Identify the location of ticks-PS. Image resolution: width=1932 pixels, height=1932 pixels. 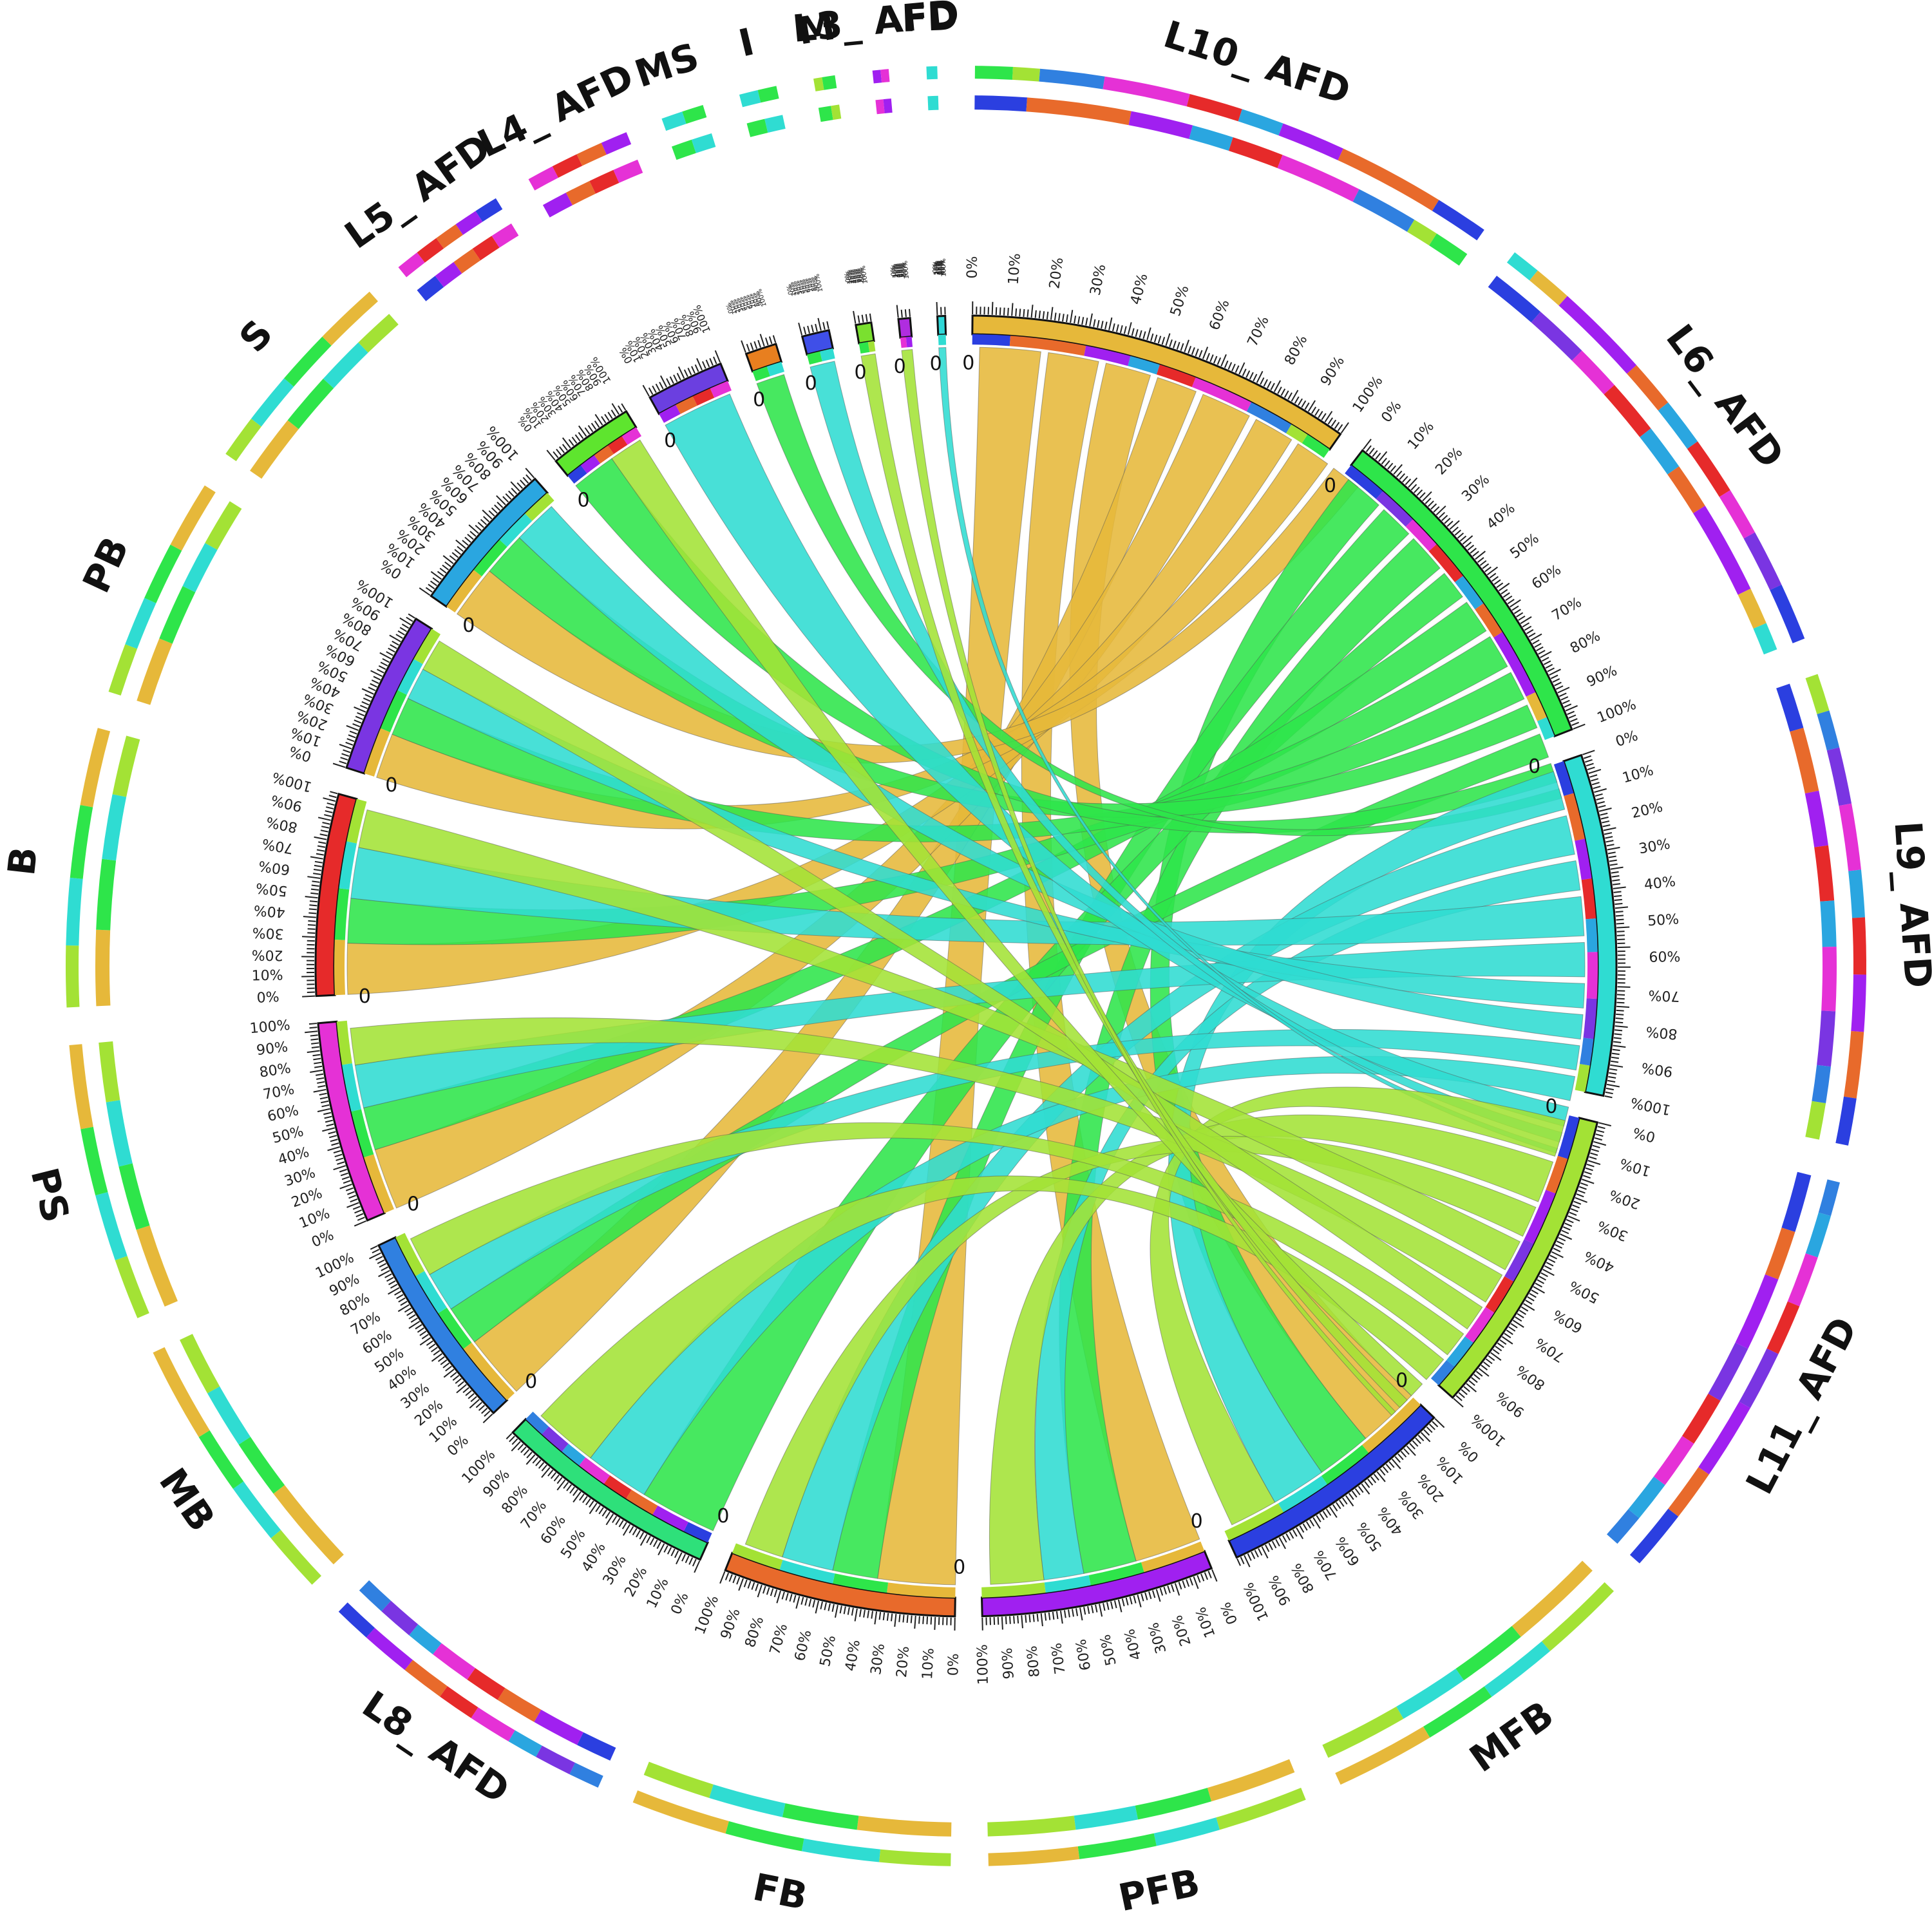
(336, 1125).